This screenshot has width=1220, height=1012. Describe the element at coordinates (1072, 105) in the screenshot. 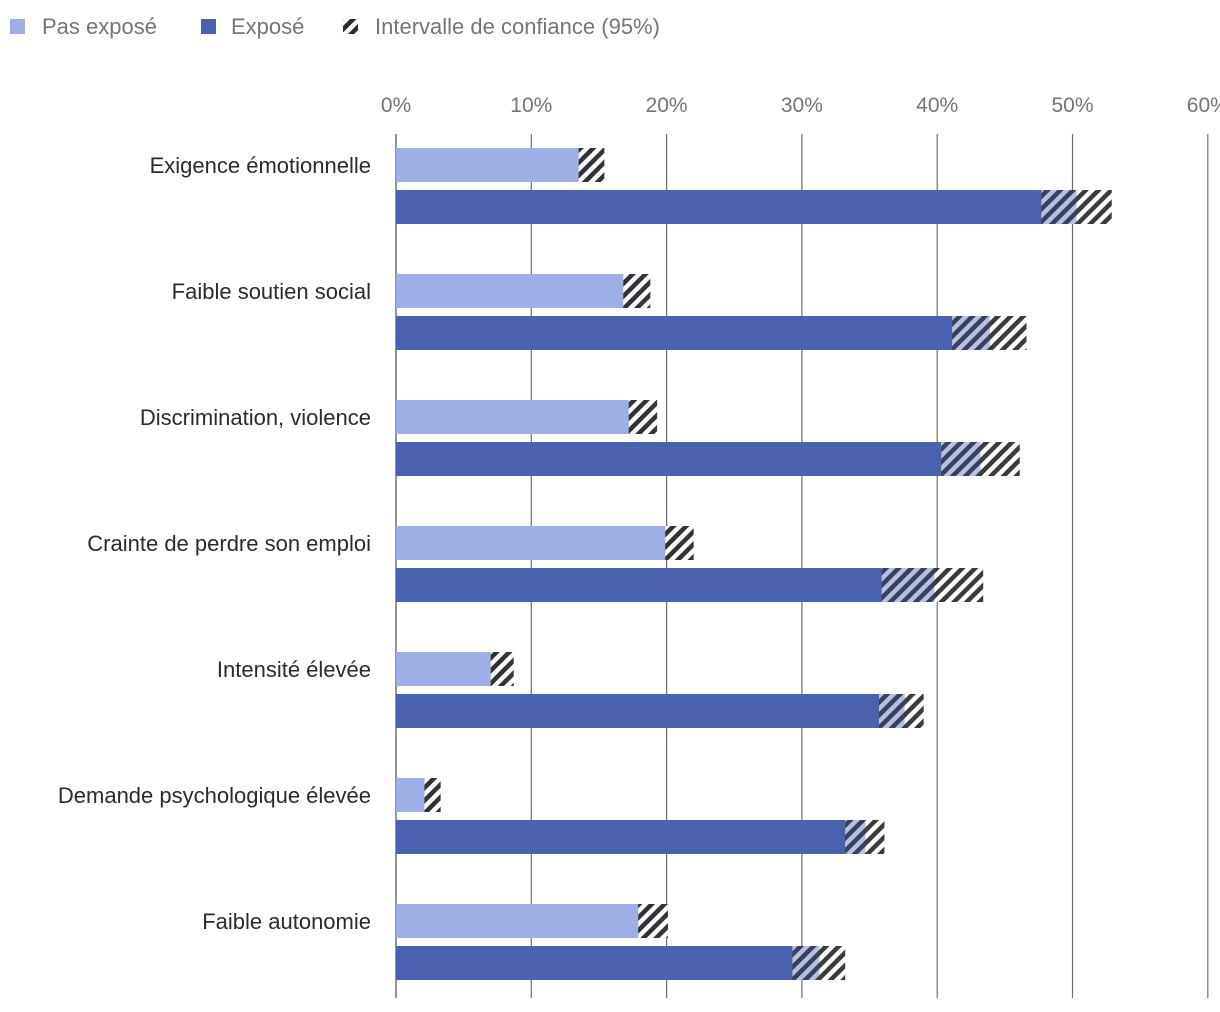

I see `x-tick-label: 50%` at that location.